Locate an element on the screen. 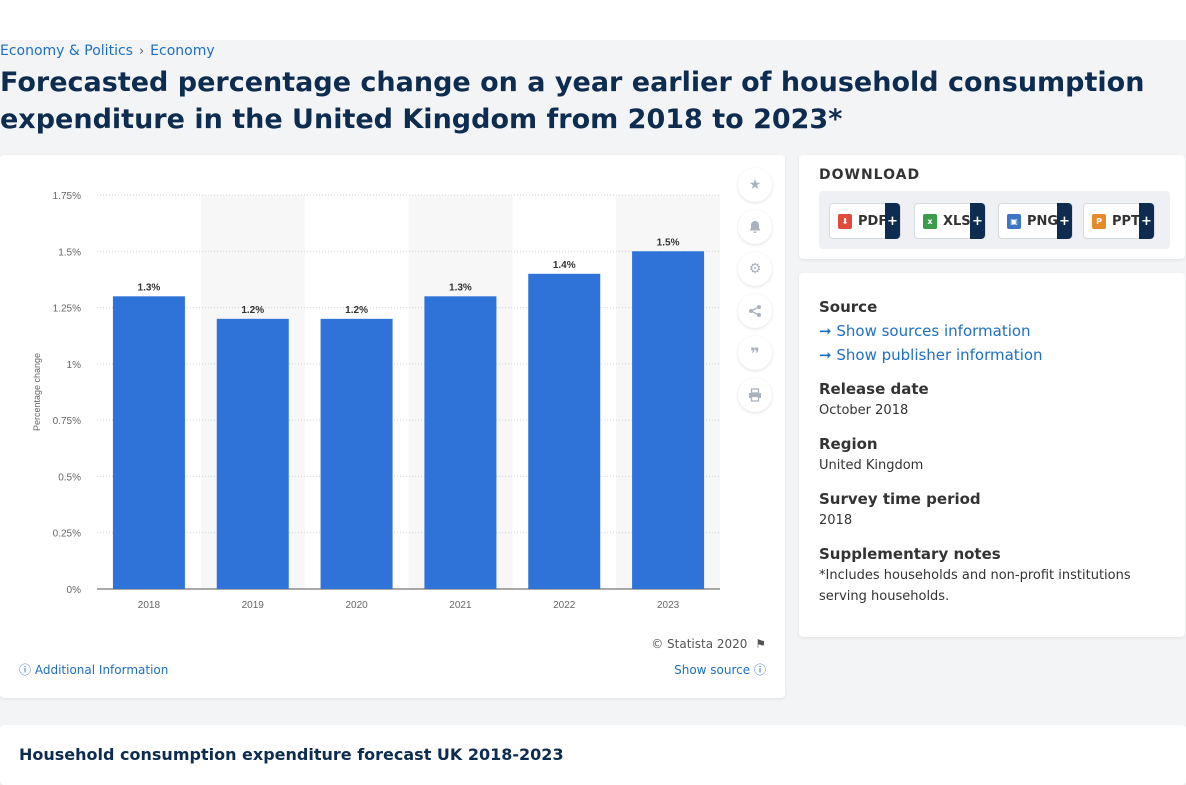 This screenshot has height=785, width=1186. breadcrumb: Economy & Politics › Economy is located at coordinates (107, 51).